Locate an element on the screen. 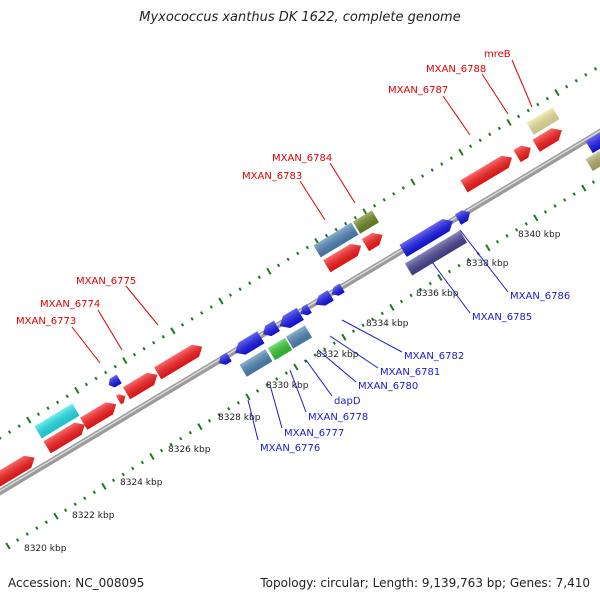 The width and height of the screenshot is (600, 600). kbp-label: 8324 kbp is located at coordinates (141, 483).